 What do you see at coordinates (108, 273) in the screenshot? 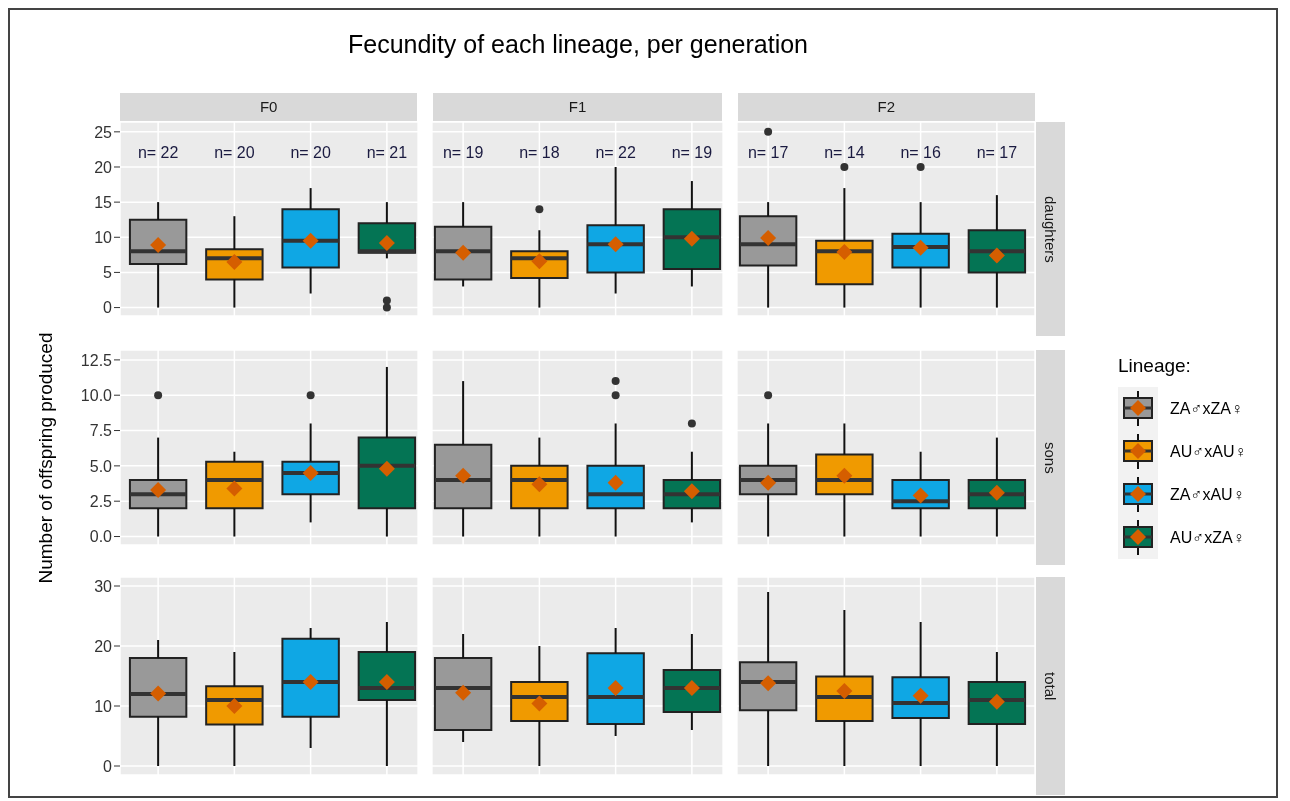
I see `y-tick-label: 5` at bounding box center [108, 273].